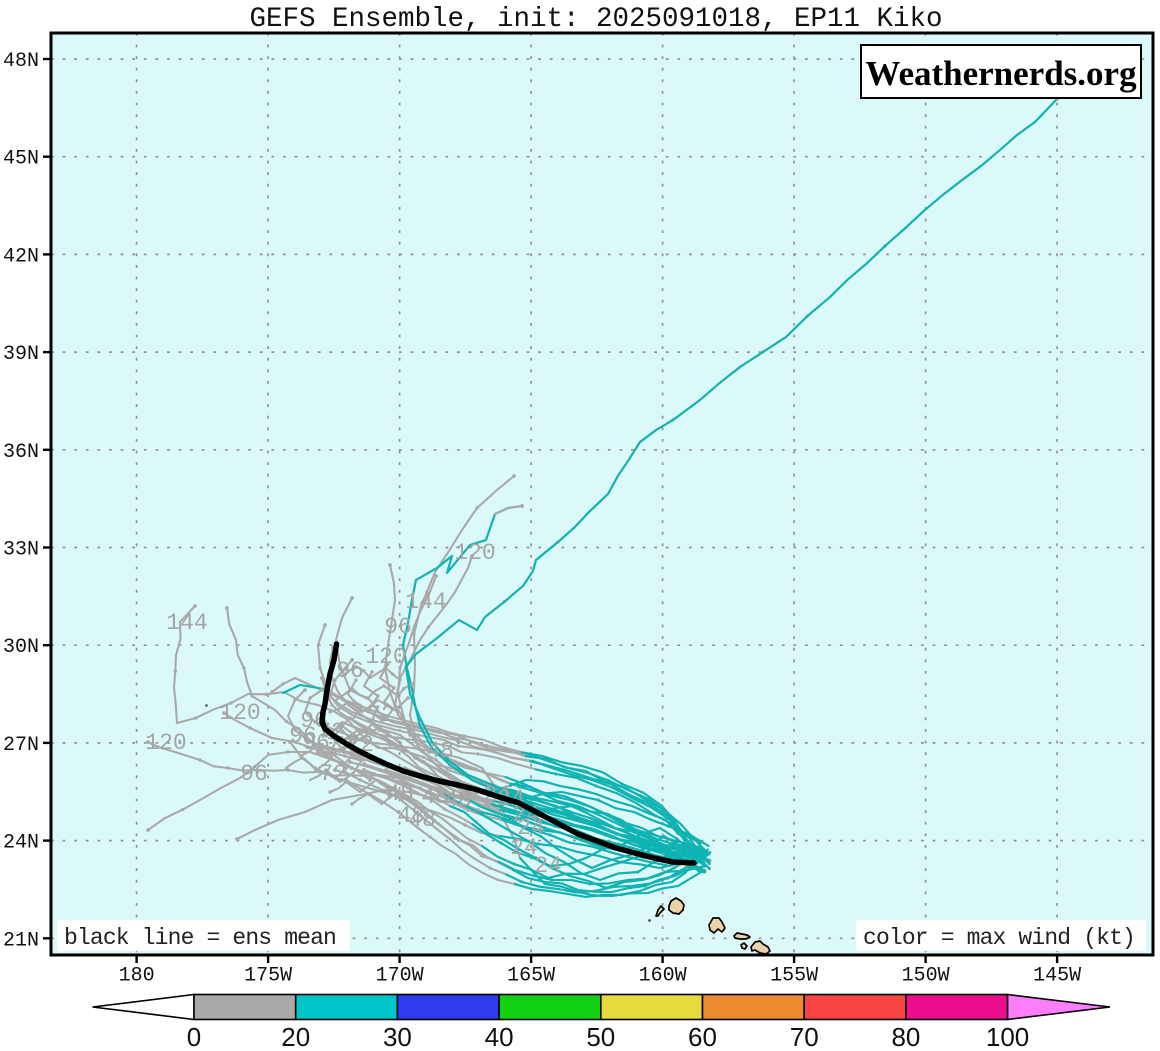  What do you see at coordinates (21, 843) in the screenshot?
I see `svg-text: 24N` at bounding box center [21, 843].